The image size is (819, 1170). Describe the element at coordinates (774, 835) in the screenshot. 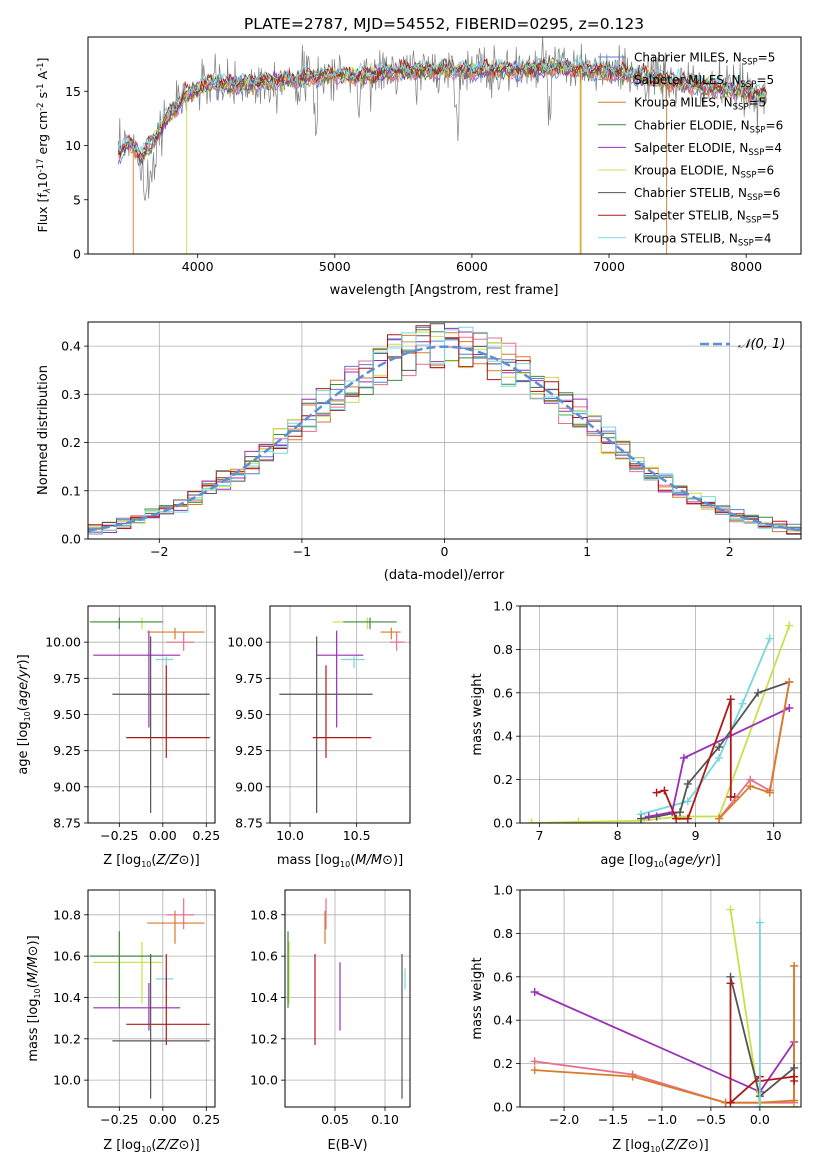

I see `x-tick-label: 10` at that location.